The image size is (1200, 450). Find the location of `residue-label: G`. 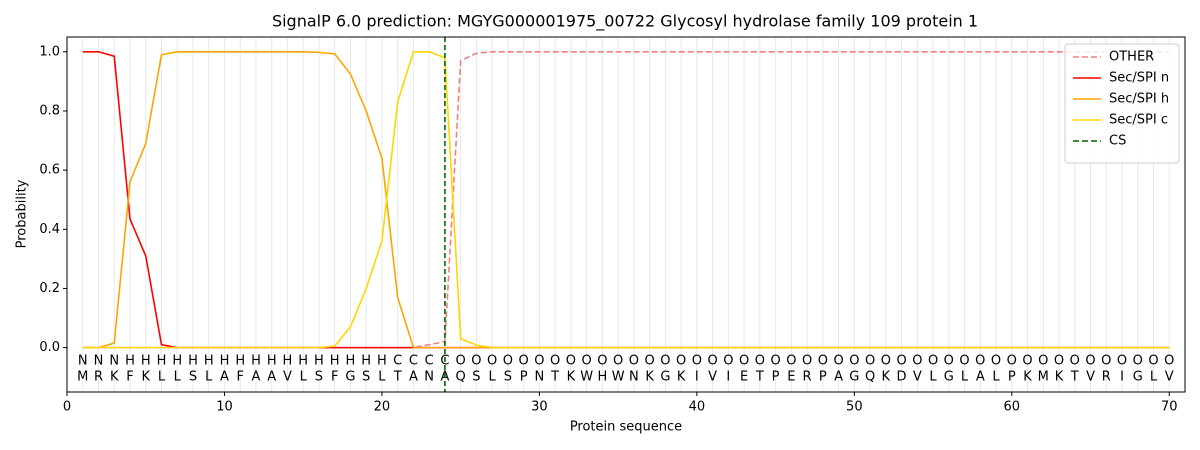

residue-label: G is located at coordinates (949, 377).